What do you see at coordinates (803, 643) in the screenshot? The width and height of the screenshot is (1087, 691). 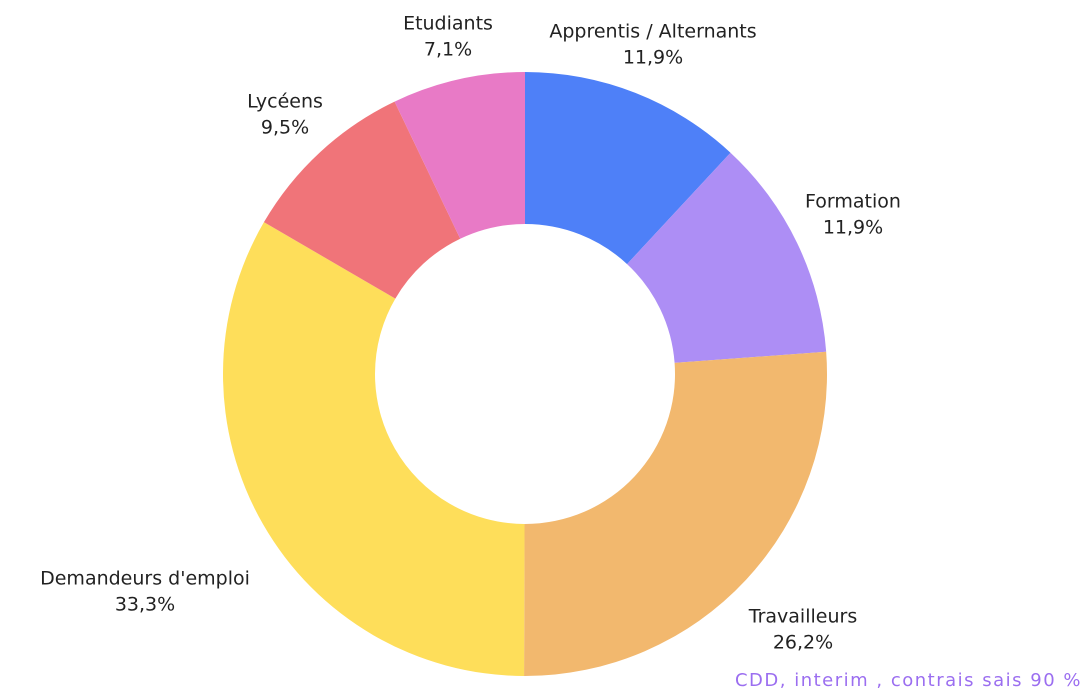 I see `slice-value: 26,2%` at bounding box center [803, 643].